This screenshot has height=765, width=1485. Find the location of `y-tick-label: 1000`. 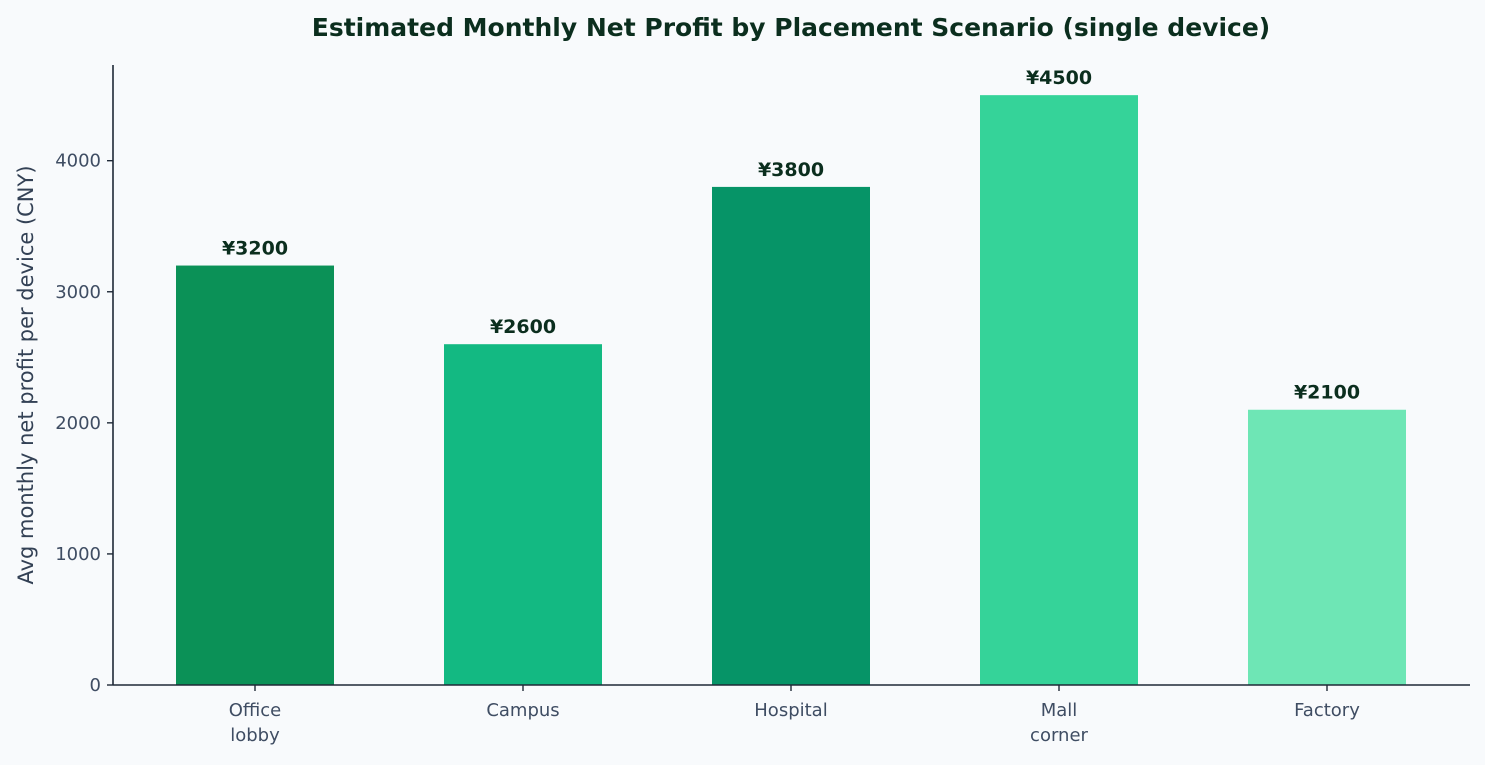

y-tick-label: 1000 is located at coordinates (78, 554).